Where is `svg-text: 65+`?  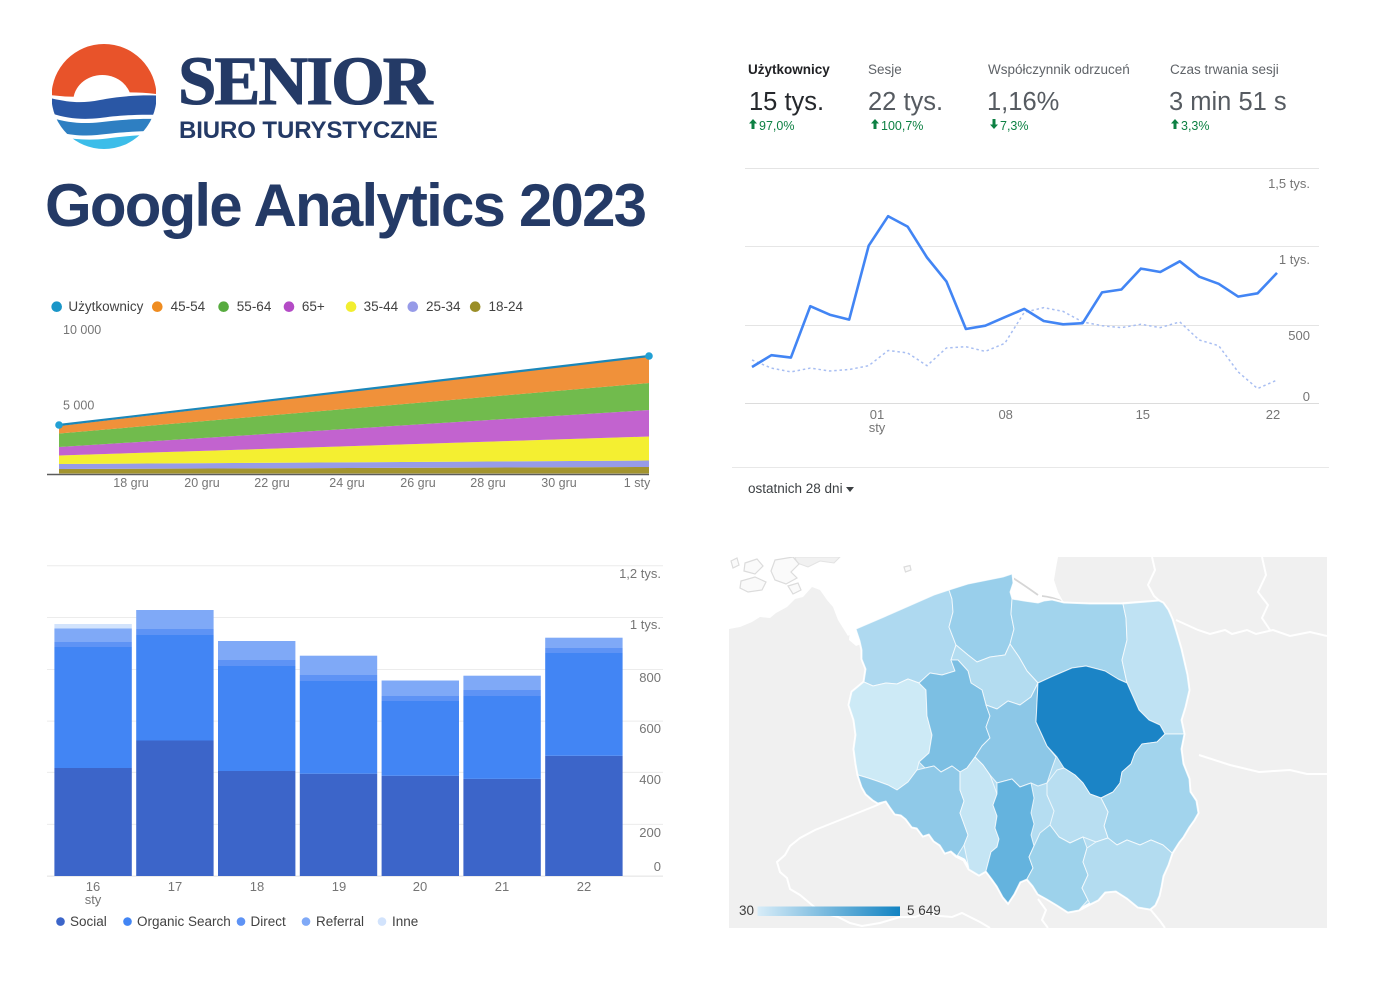
svg-text: 65+ is located at coordinates (313, 306).